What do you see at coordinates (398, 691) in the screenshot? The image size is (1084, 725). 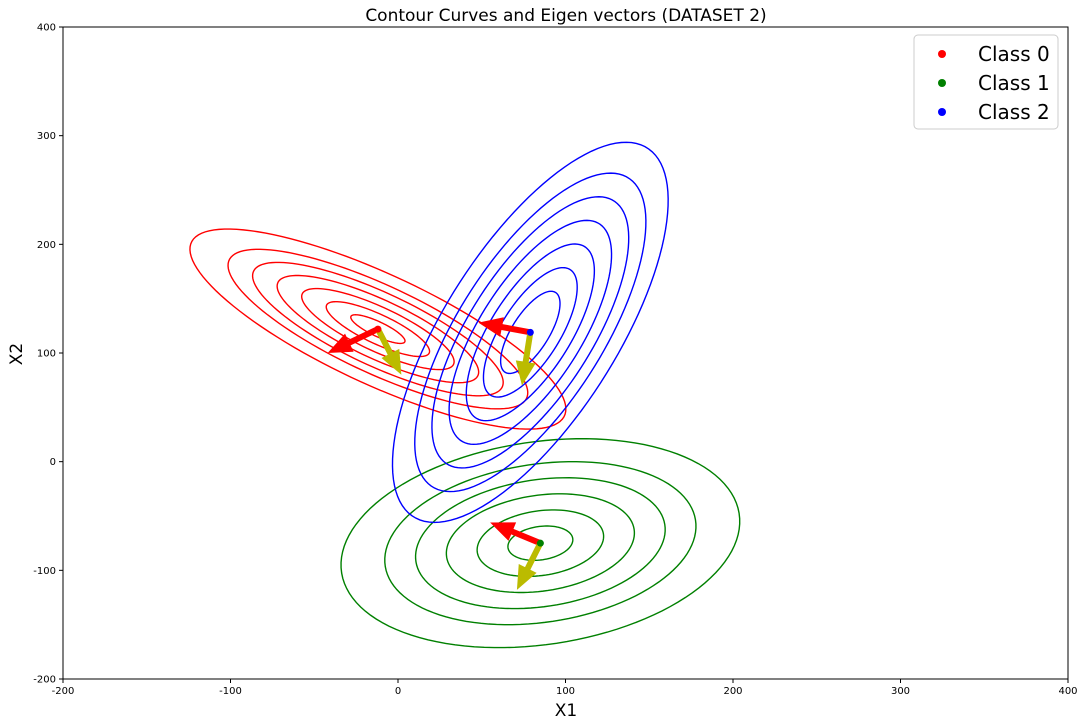 I see `x-tick-label: 0` at bounding box center [398, 691].